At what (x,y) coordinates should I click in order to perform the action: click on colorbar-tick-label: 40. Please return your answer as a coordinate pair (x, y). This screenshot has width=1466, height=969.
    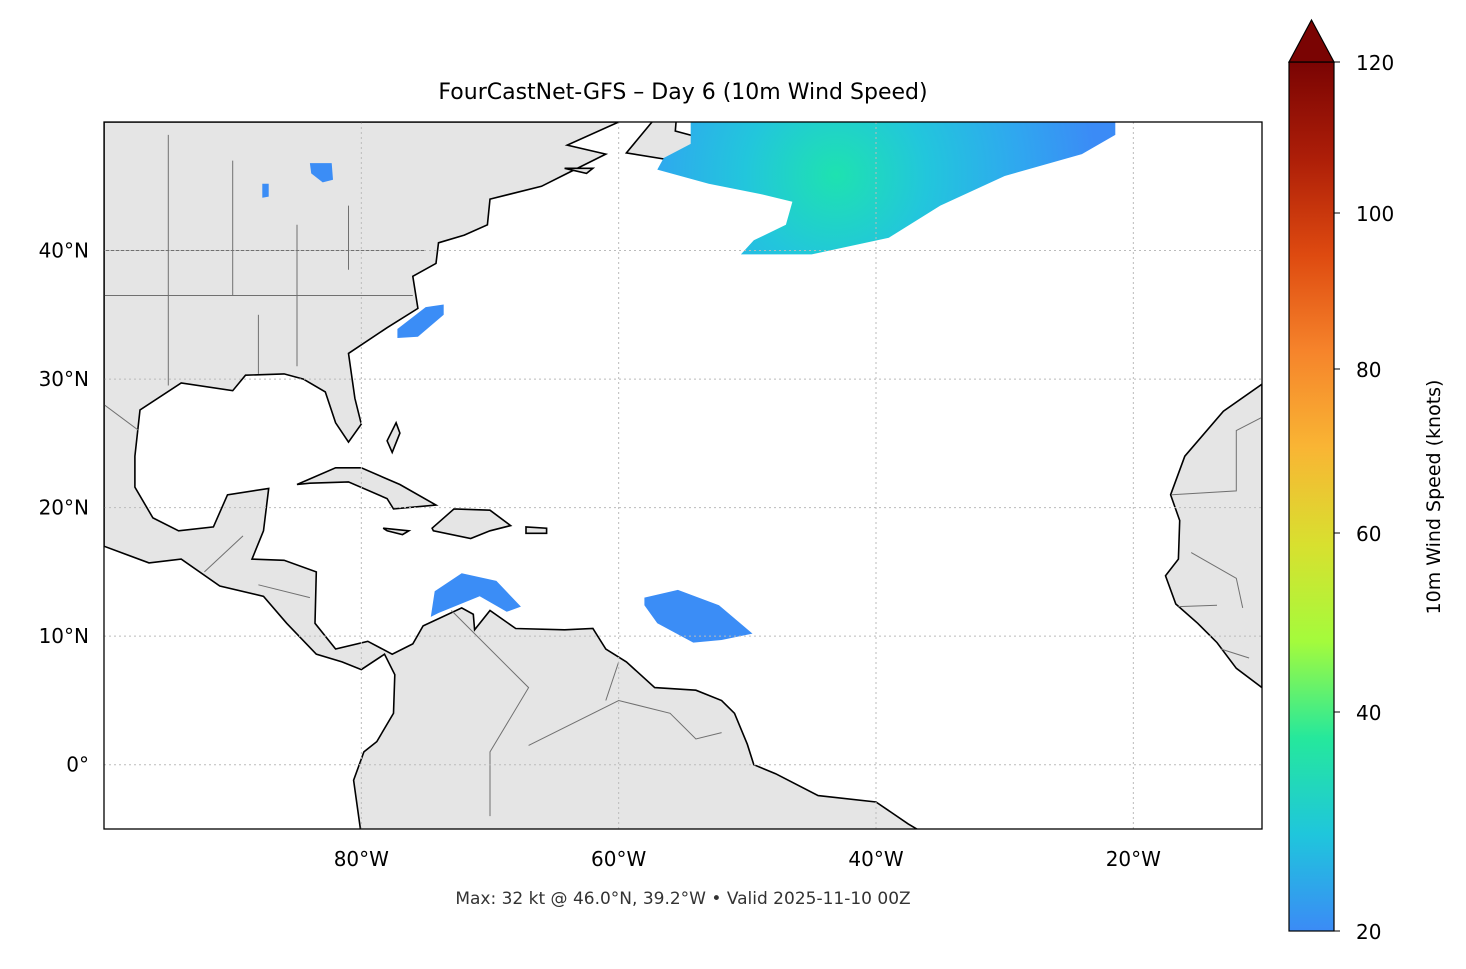
    Looking at the image, I should click on (1368, 713).